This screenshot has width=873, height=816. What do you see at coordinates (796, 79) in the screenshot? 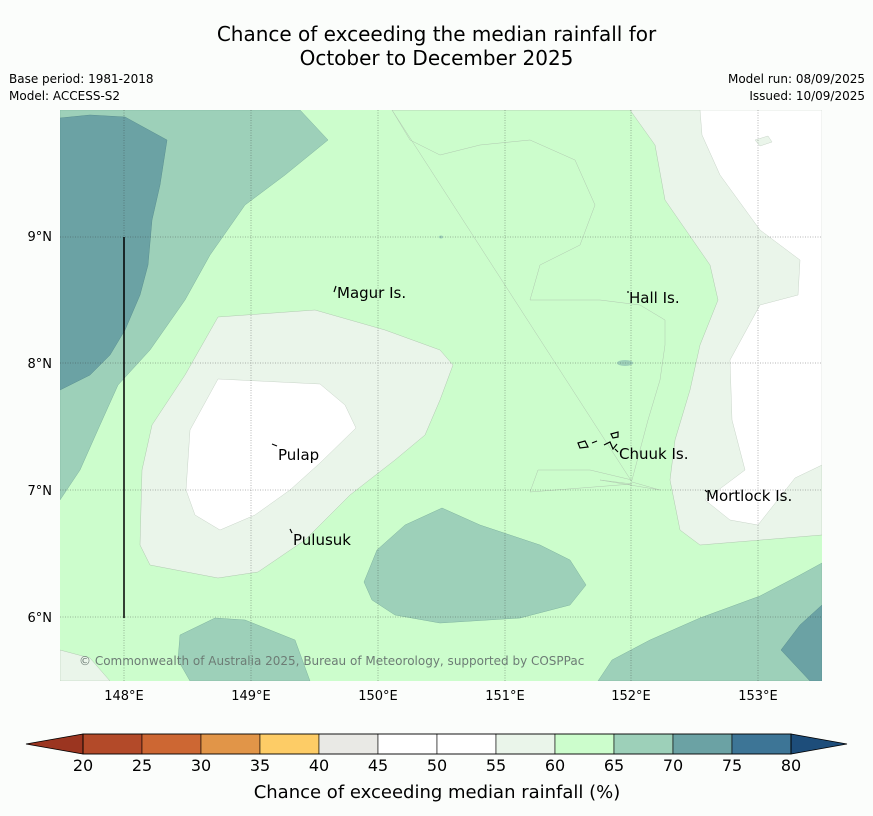
I see `model-run-text: Model run: 08/09/2025` at bounding box center [796, 79].